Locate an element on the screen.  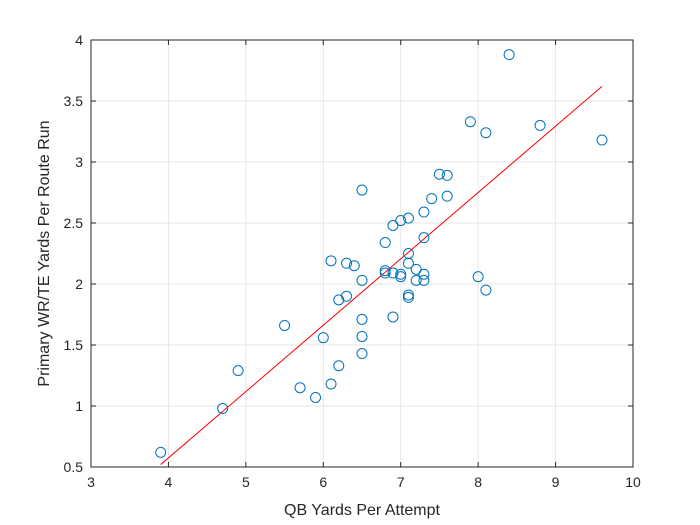
y-tick-label: 1.5 is located at coordinates (74, 345).